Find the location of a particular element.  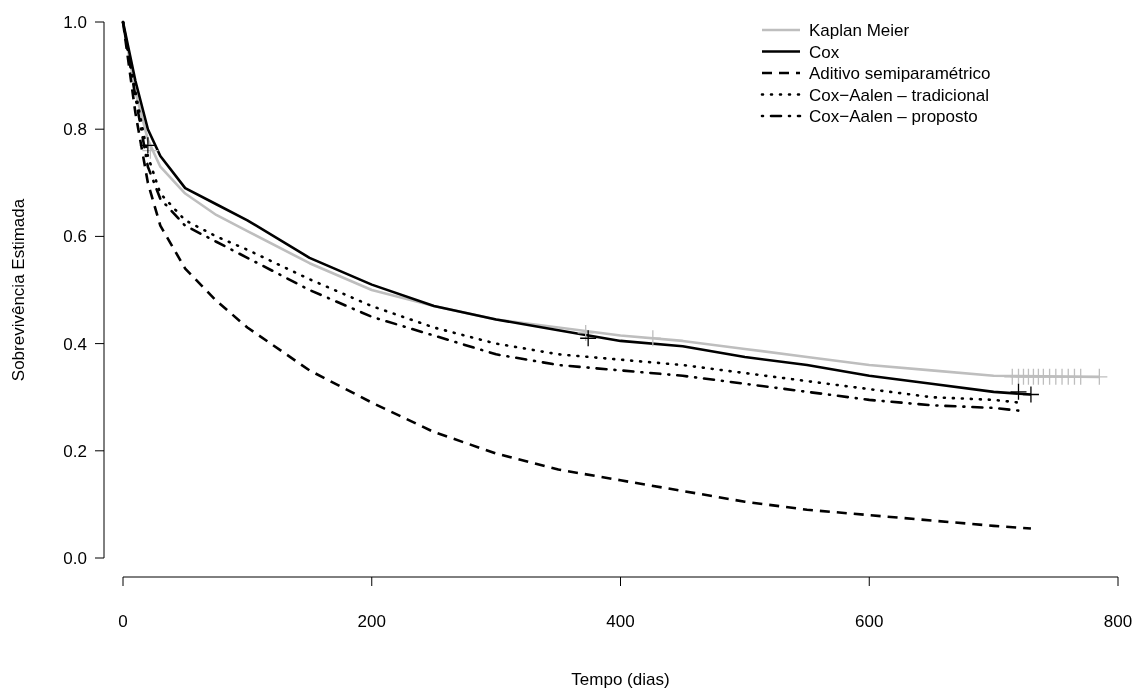

y-tick-label: 0.2 is located at coordinates (75, 451).